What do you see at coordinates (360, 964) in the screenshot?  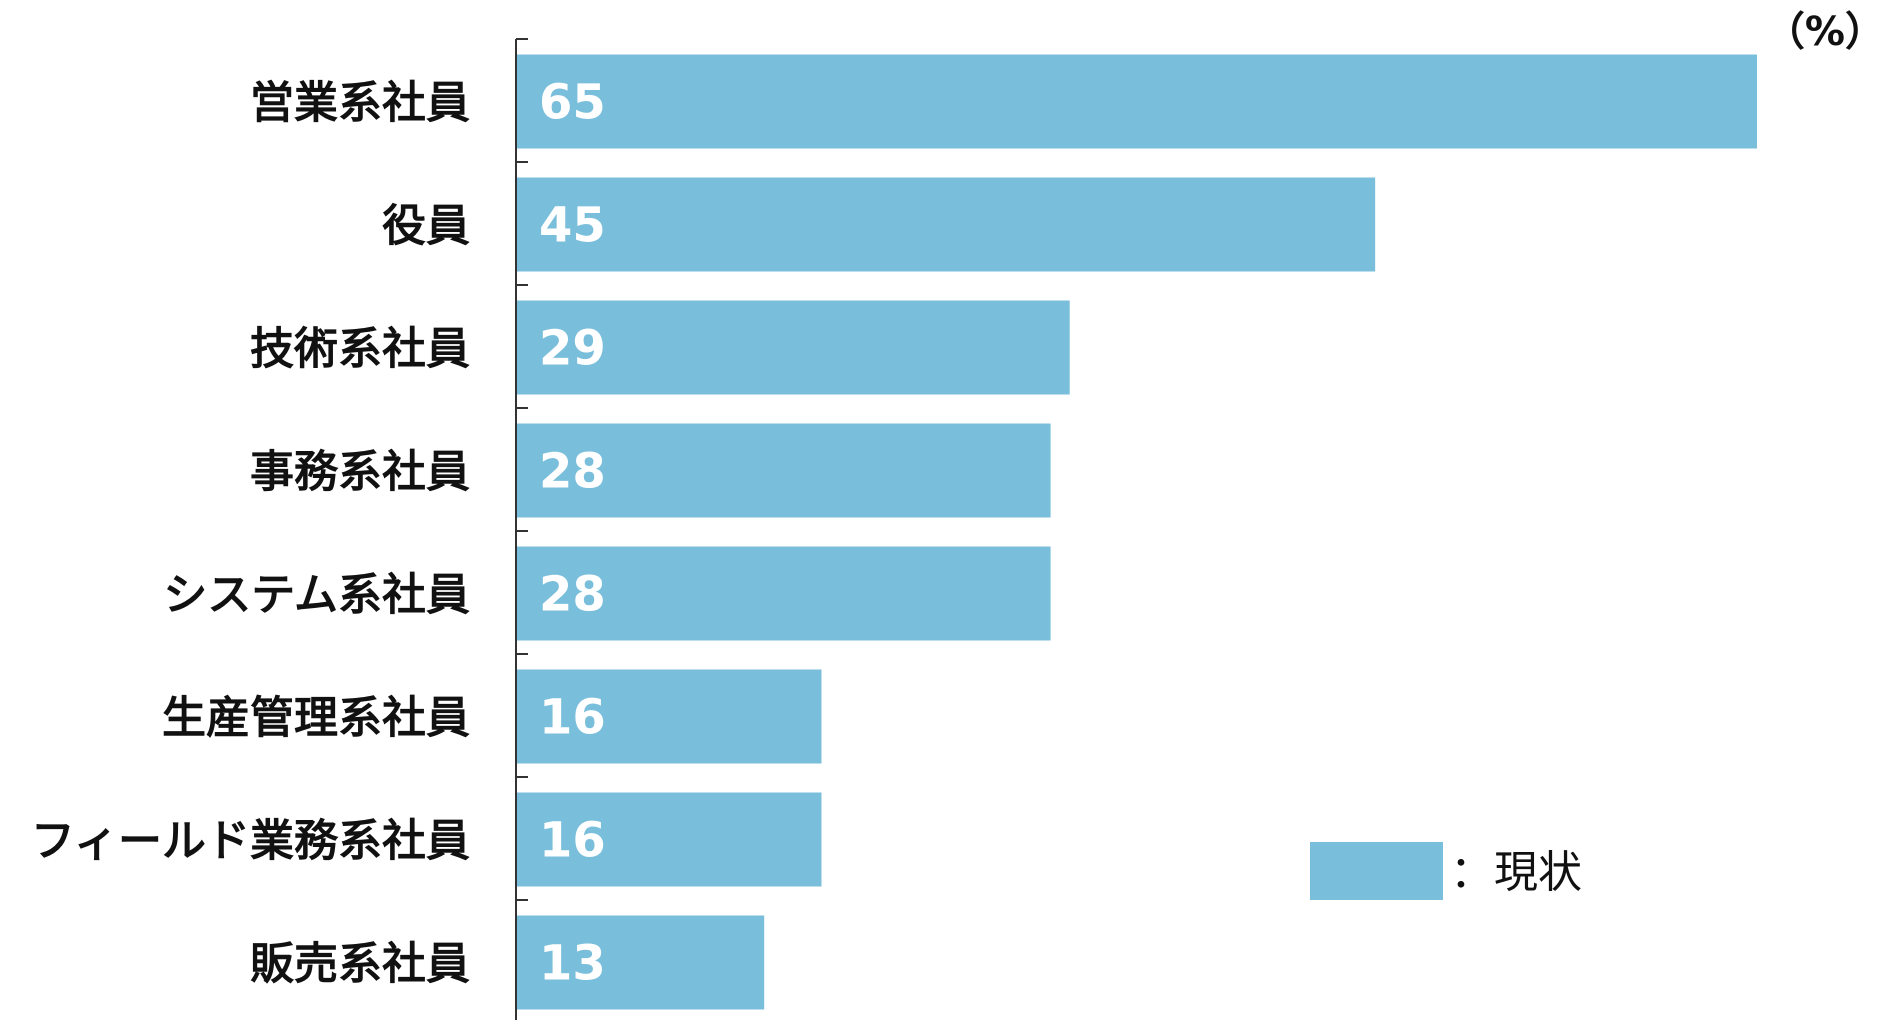 I see `category-label: 販売系社員` at bounding box center [360, 964].